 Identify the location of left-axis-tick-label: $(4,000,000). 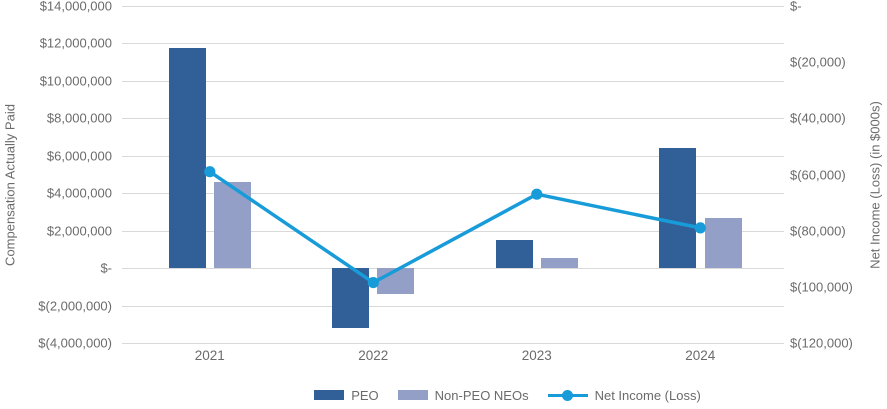
(75, 343).